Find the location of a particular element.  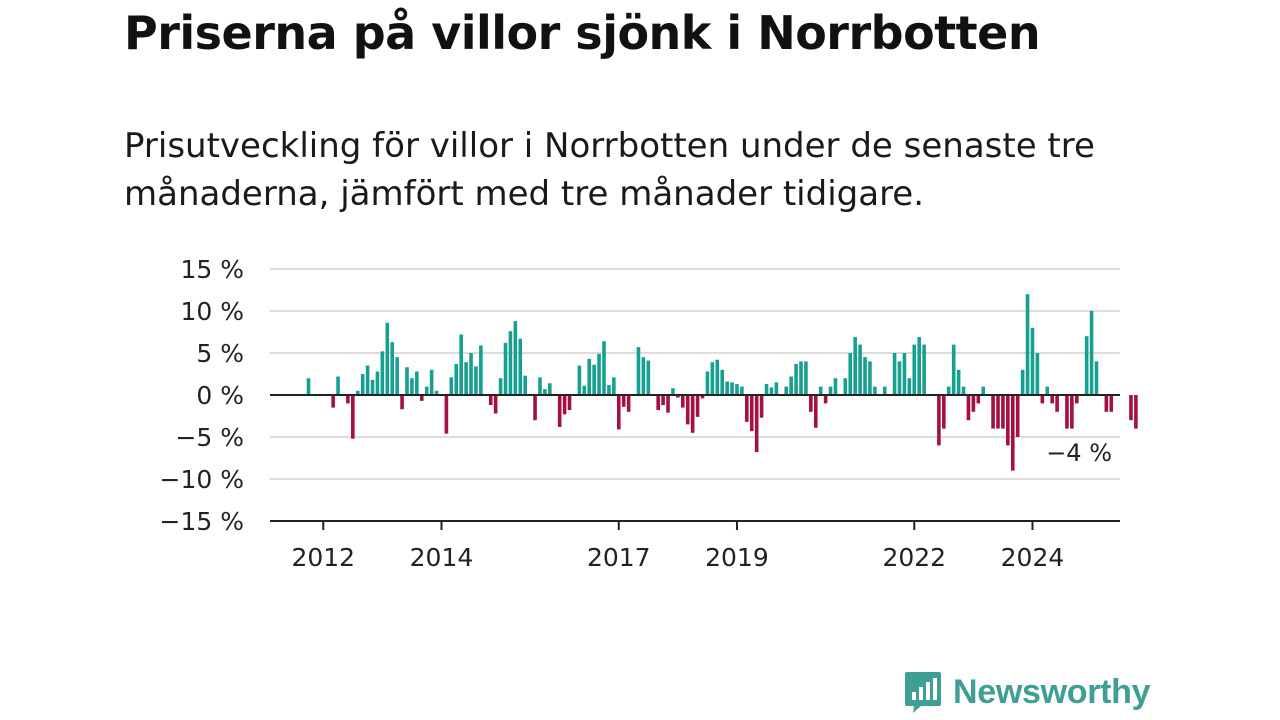

axes is located at coordinates (695, 458).